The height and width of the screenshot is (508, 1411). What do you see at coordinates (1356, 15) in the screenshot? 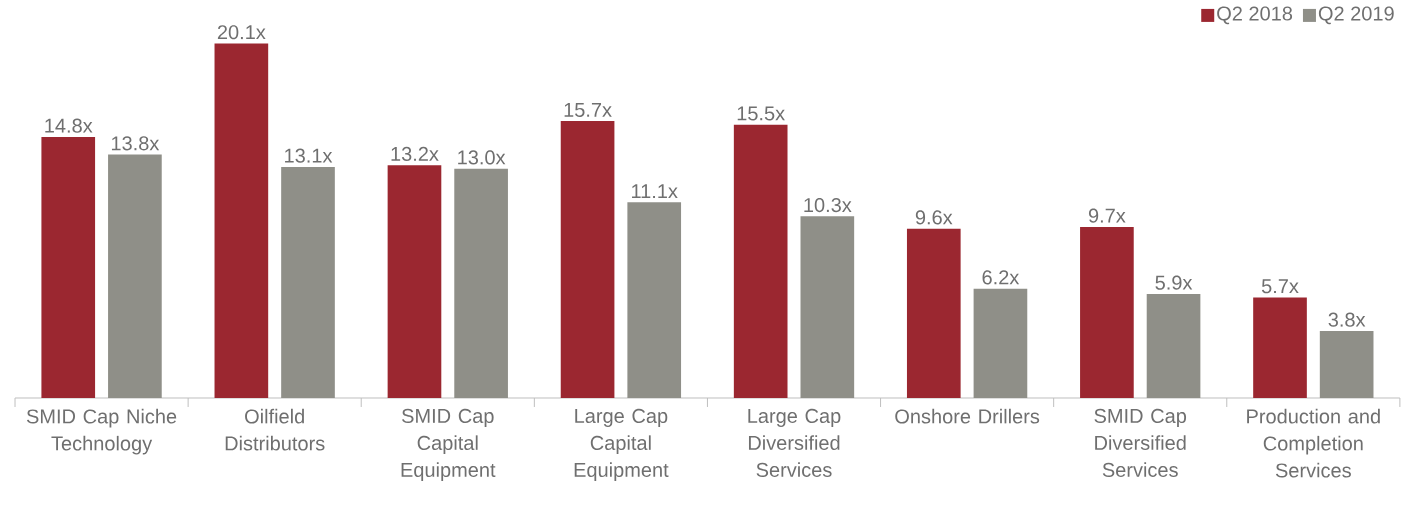
I see `legend-label: Q2 2019` at bounding box center [1356, 15].